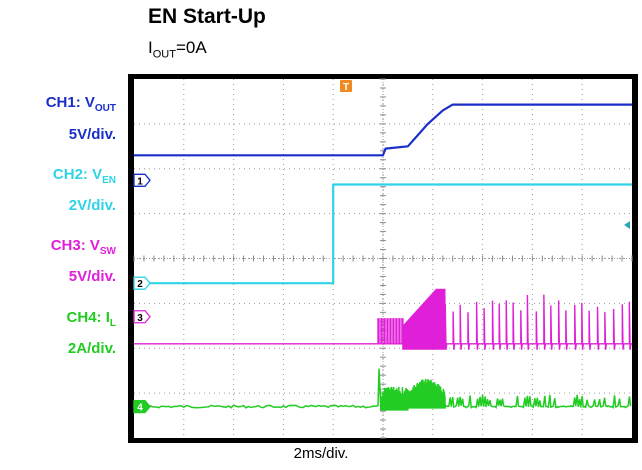 The height and width of the screenshot is (470, 642). I want to click on ch4-name-label: CH4: IL, so click(91, 319).